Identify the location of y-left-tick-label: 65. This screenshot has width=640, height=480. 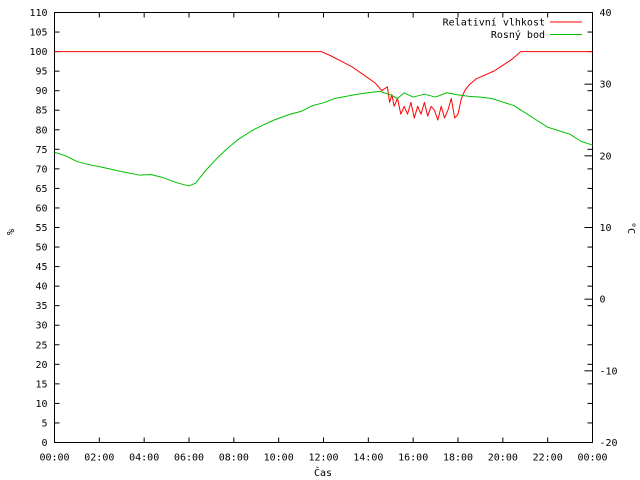
(41, 189).